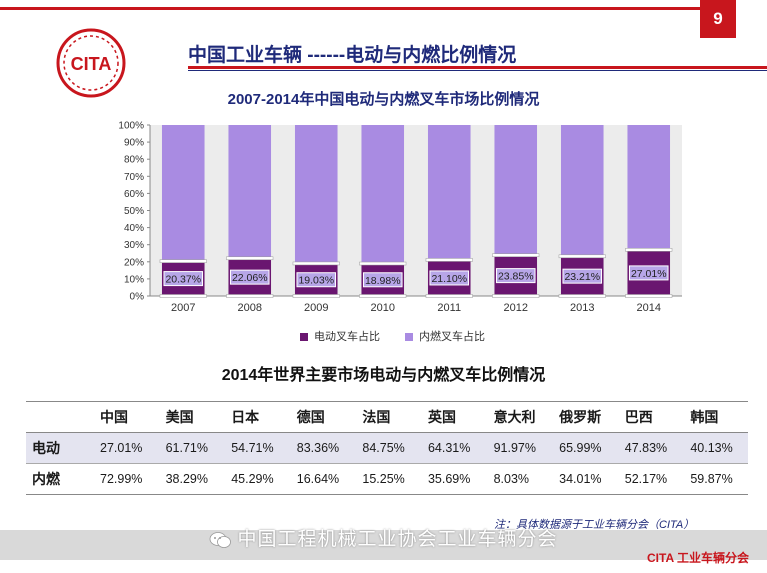  I want to click on footer-tag: CITA 工业车辆分会, so click(698, 558).